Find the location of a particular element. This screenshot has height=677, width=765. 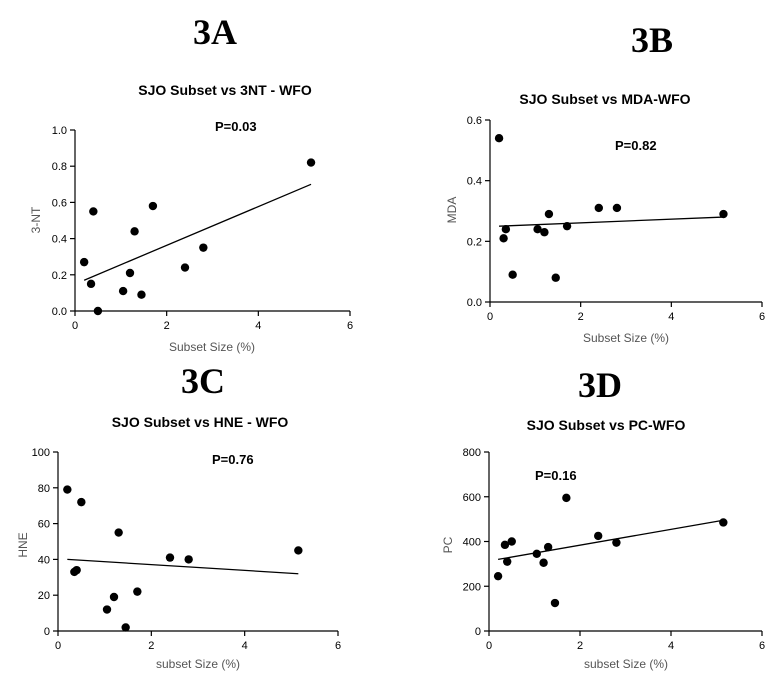

panel-label: 3A is located at coordinates (215, 32).